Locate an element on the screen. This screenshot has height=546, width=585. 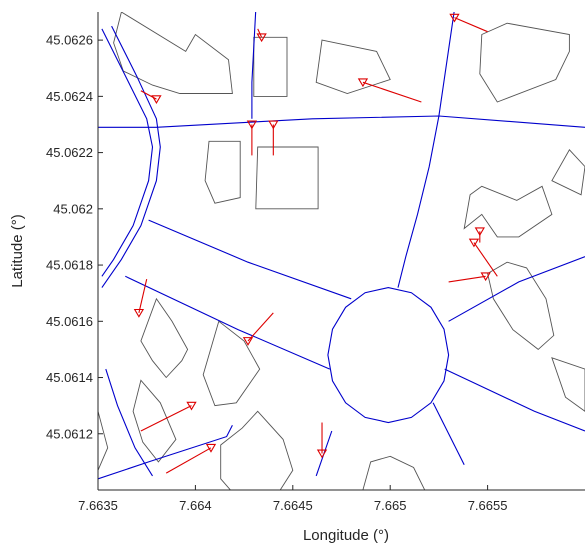
y-tick-label: 45.0616 is located at coordinates (69, 321).